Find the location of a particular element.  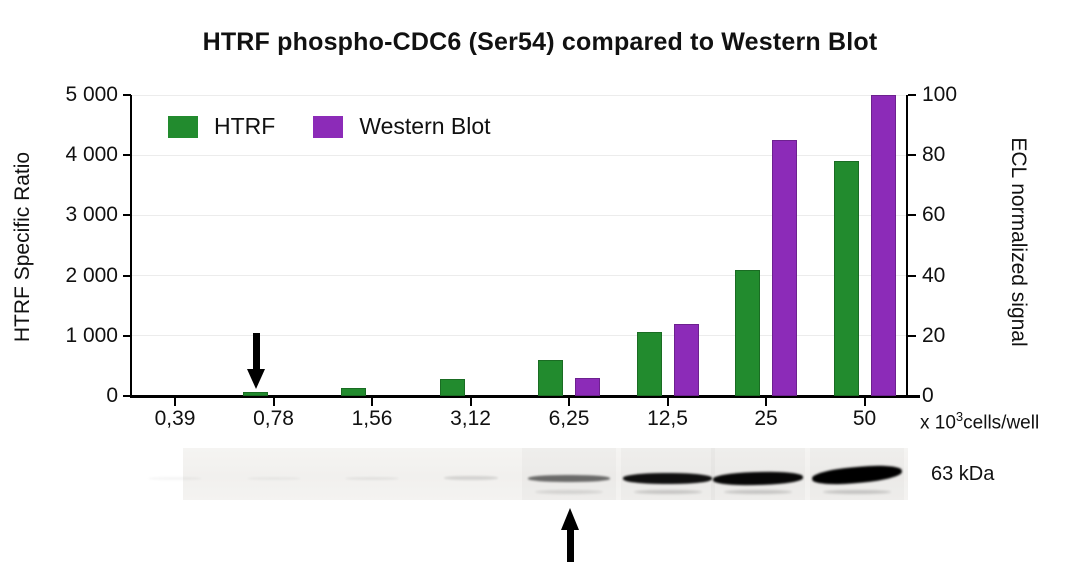

x-axis-tick-label: 0,78 is located at coordinates (273, 418).